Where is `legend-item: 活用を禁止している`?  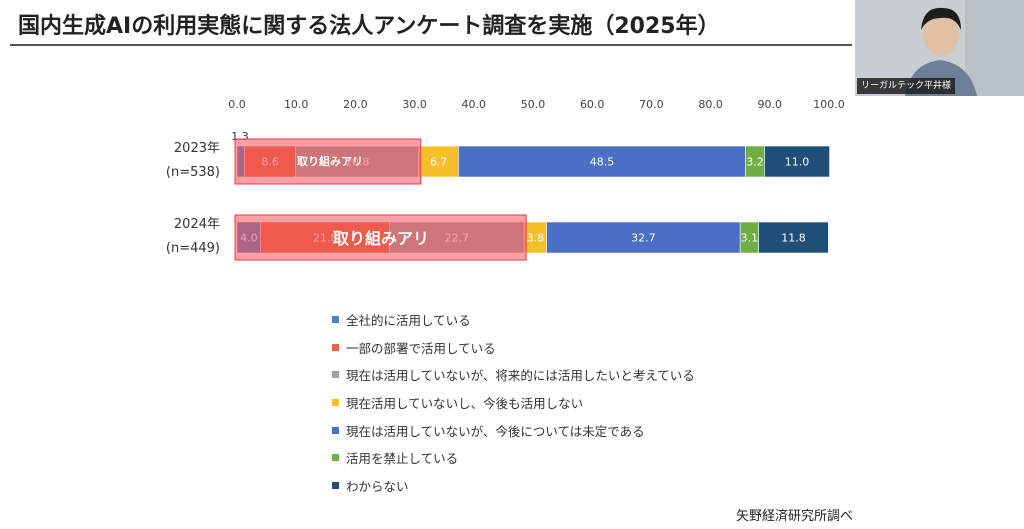
legend-item: 活用を禁止している is located at coordinates (513, 458).